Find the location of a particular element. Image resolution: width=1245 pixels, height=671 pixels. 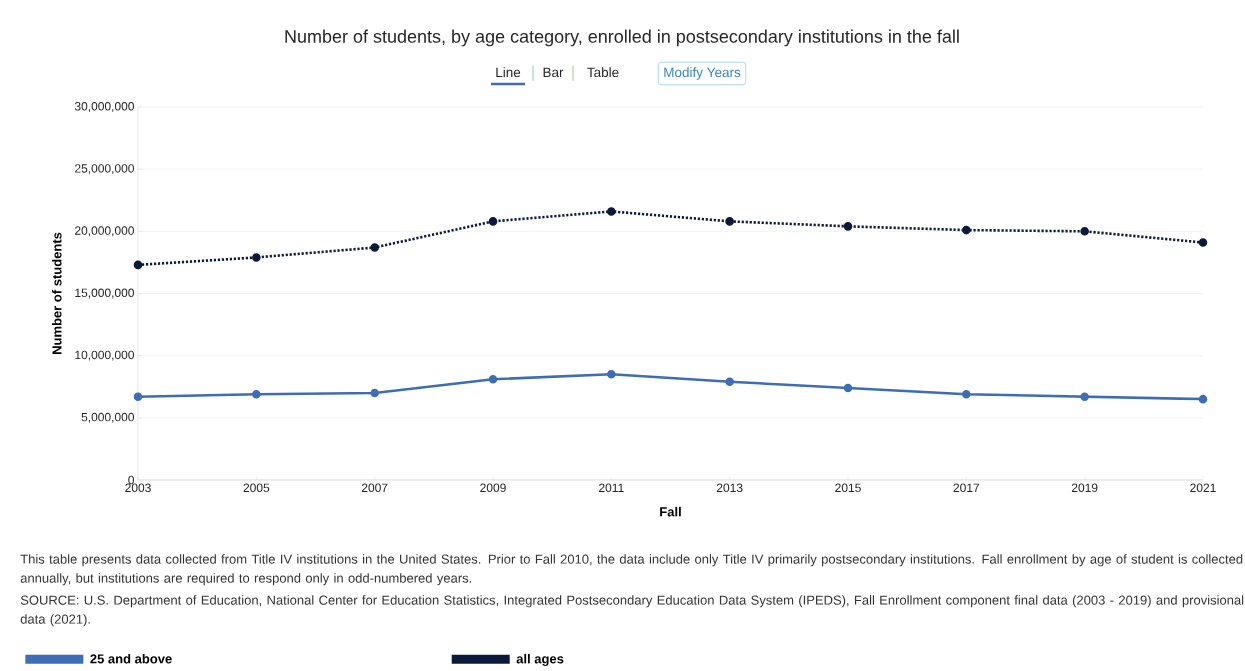

x-tick-label: 2003 is located at coordinates (138, 488).